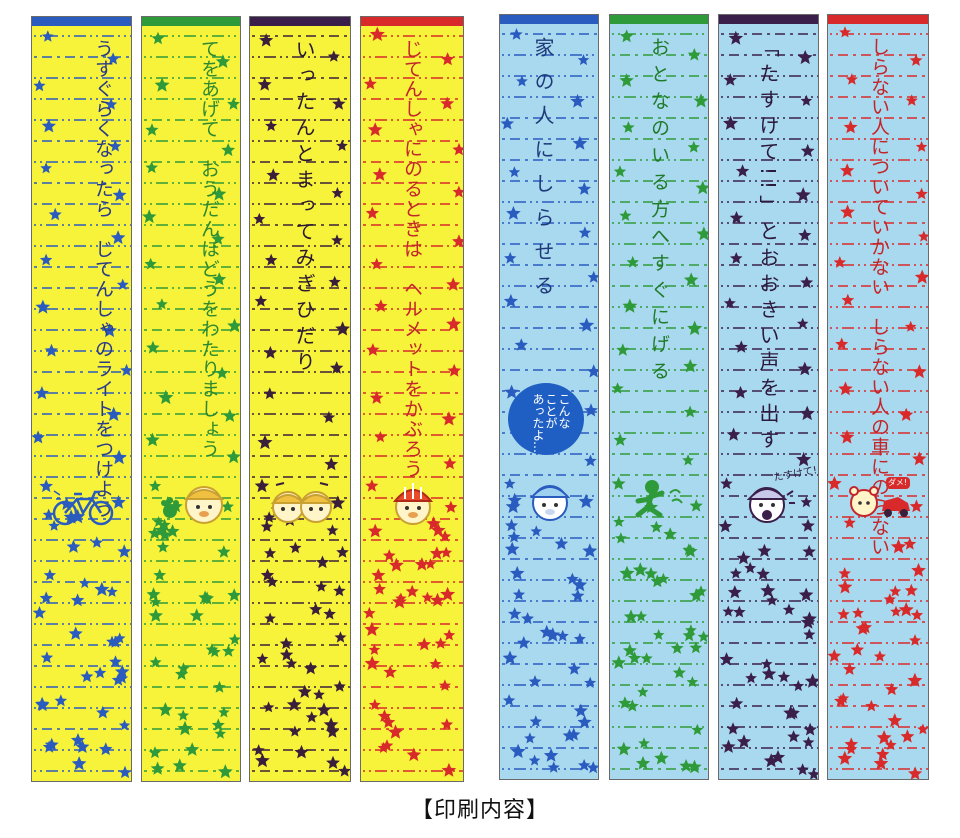 The image size is (960, 838). What do you see at coordinates (878, 402) in the screenshot?
I see `star-dash-pattern` at bounding box center [878, 402].